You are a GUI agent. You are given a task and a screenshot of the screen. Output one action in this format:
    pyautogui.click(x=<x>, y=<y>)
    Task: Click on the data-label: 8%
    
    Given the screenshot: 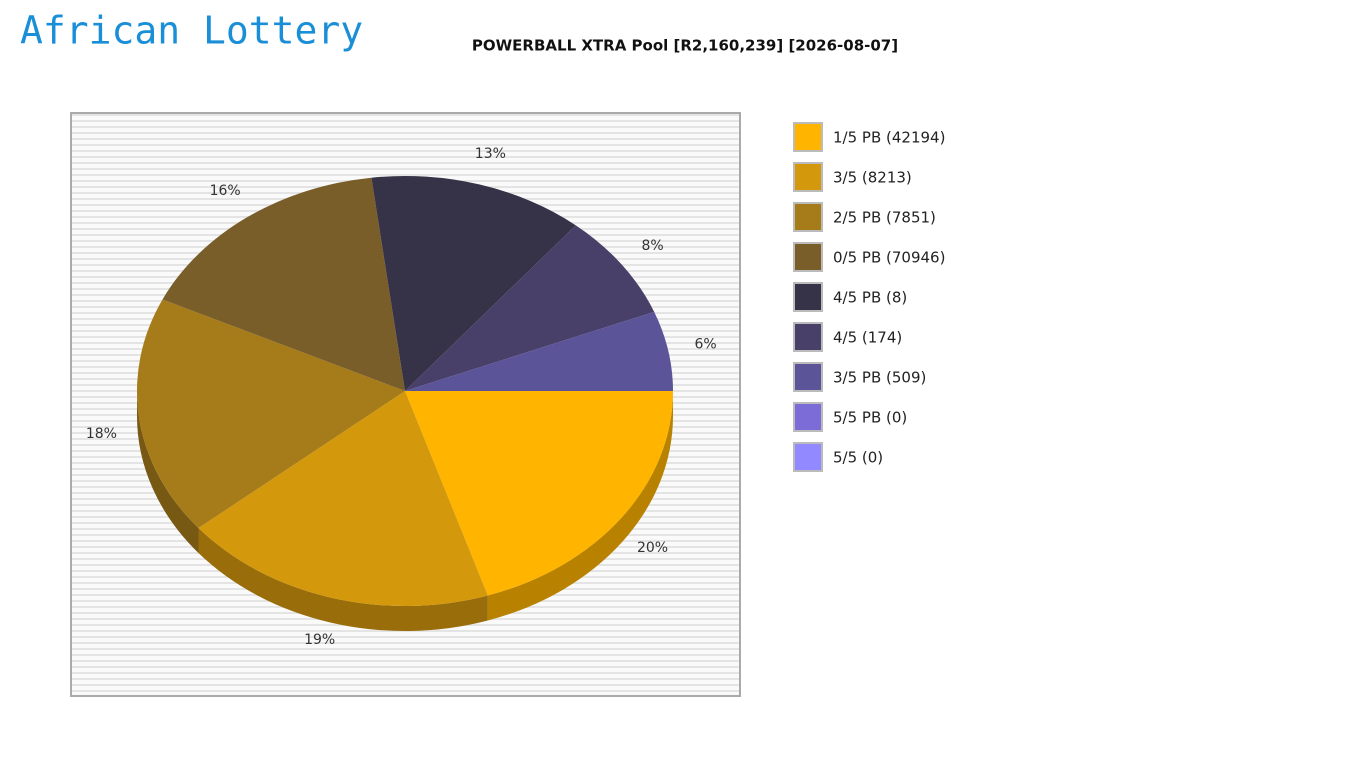 What is the action you would take?
    pyautogui.click(x=652, y=246)
    